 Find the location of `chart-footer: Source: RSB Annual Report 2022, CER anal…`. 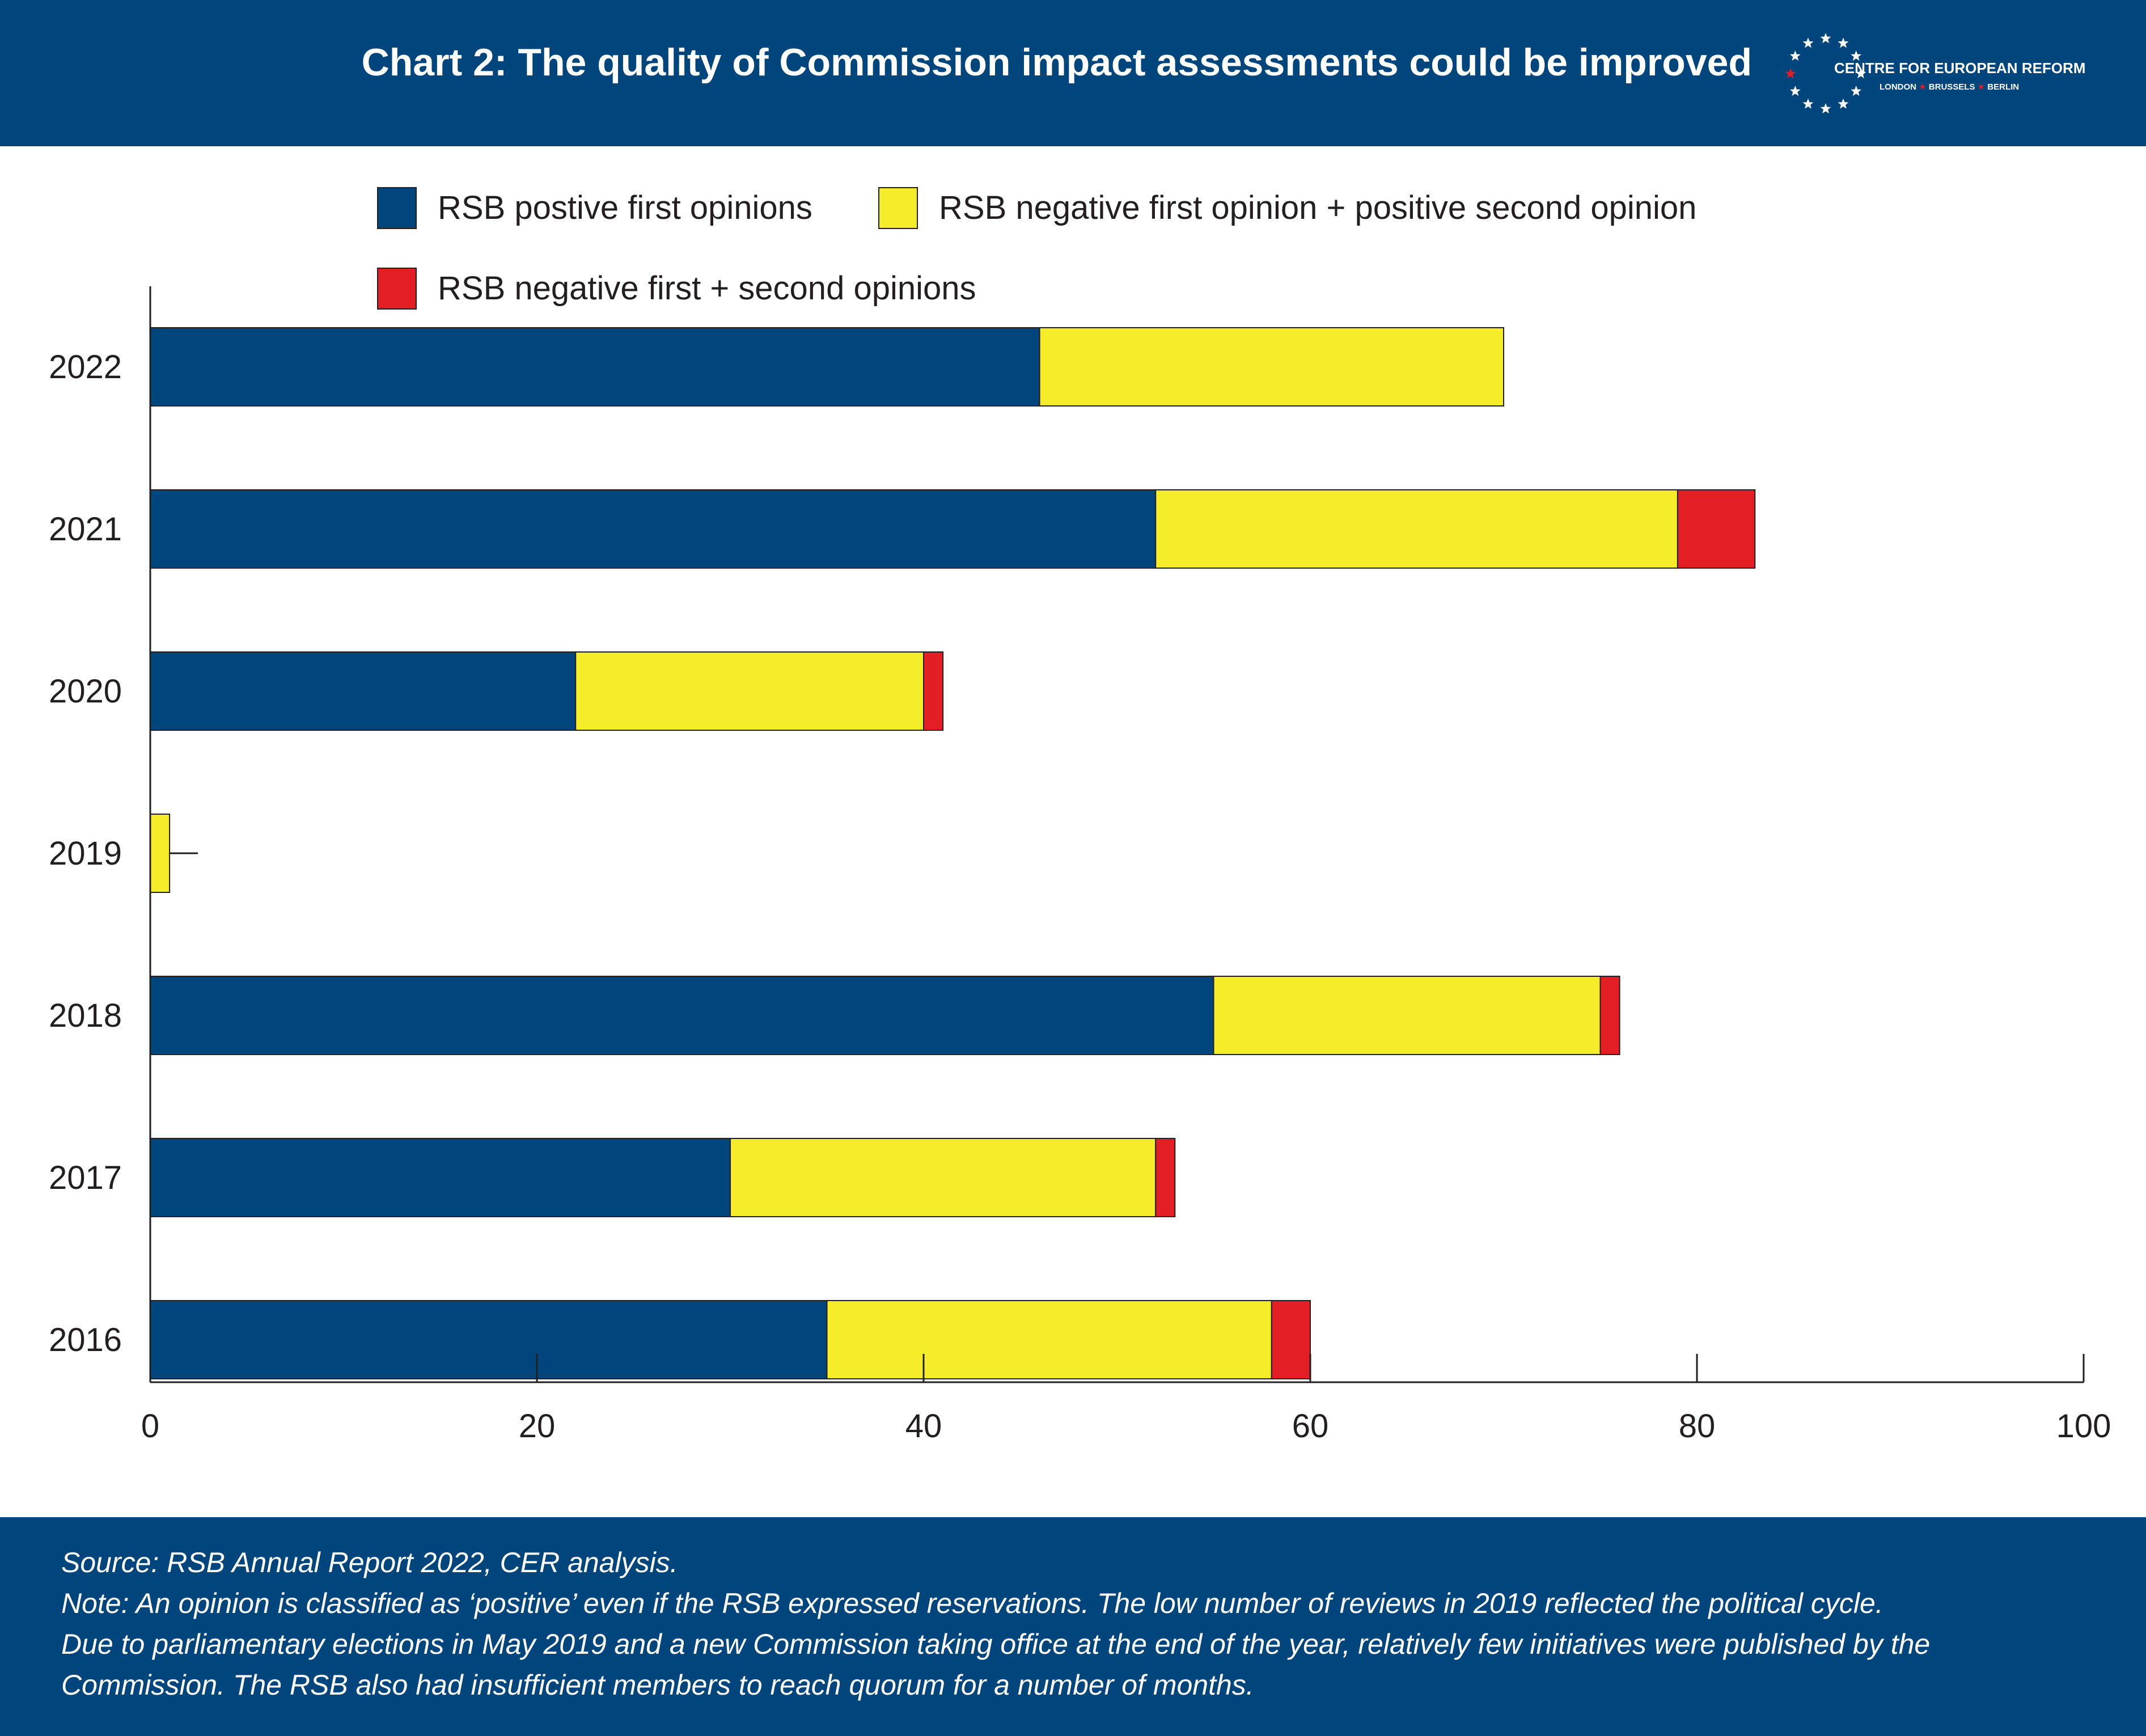

chart-footer: Source: RSB Annual Report 2022, CER anal… is located at coordinates (1073, 1627).